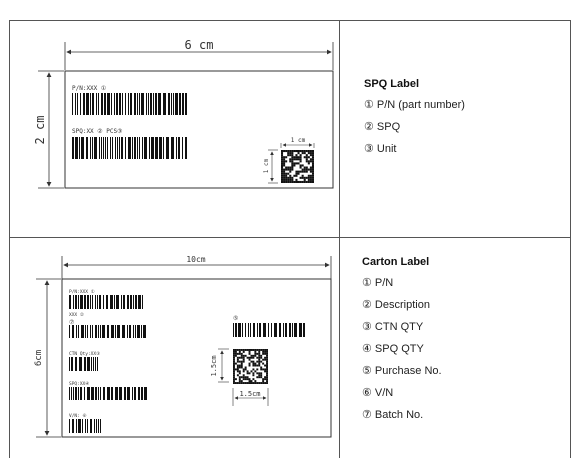  I want to click on spq-pn-text: P/N:XXX ①, so click(89, 88).